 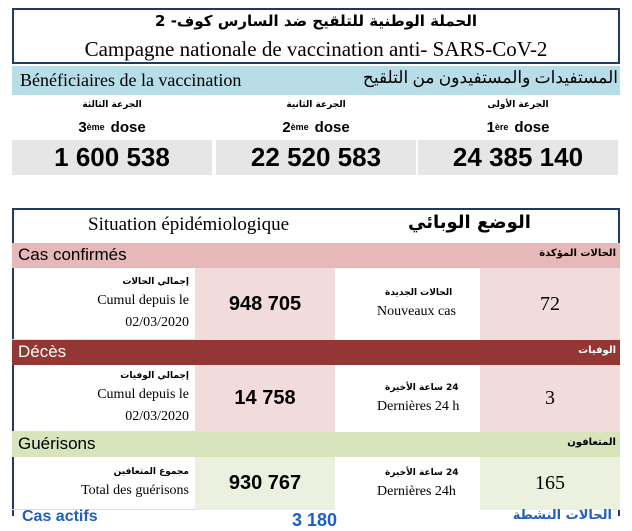 What do you see at coordinates (469, 222) in the screenshot?
I see `situation-title-ar: الوضع الوبائي` at bounding box center [469, 222].